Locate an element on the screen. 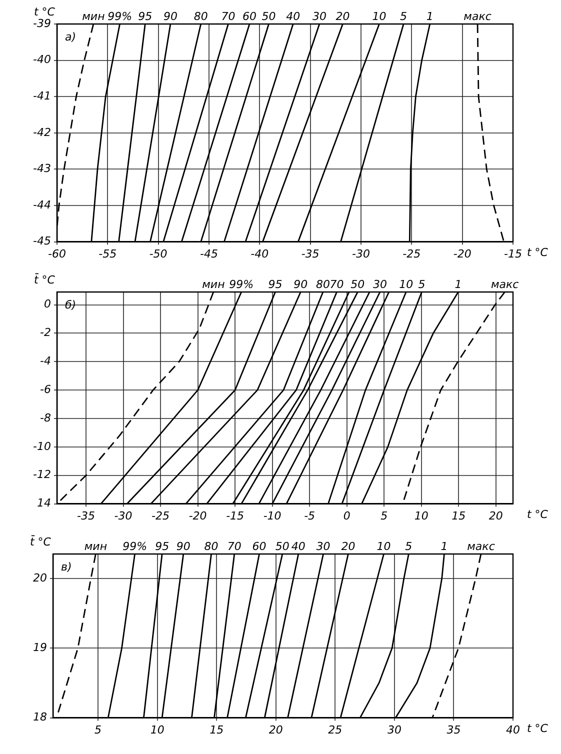 Image resolution: width=561 pixels, height=754 pixels. y-tick-label: -40 is located at coordinates (42, 59).